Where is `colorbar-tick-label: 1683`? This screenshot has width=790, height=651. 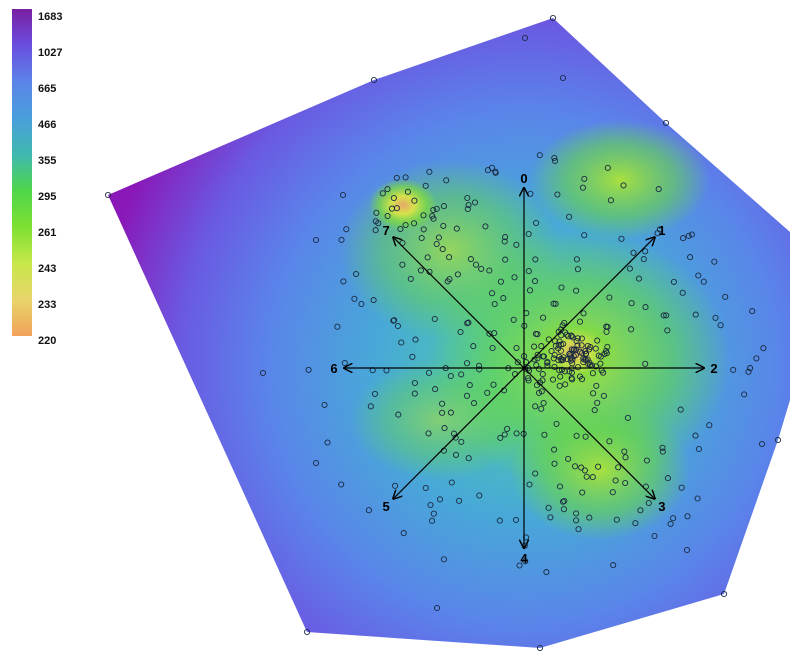
colorbar-tick-label: 1683 is located at coordinates (50, 17).